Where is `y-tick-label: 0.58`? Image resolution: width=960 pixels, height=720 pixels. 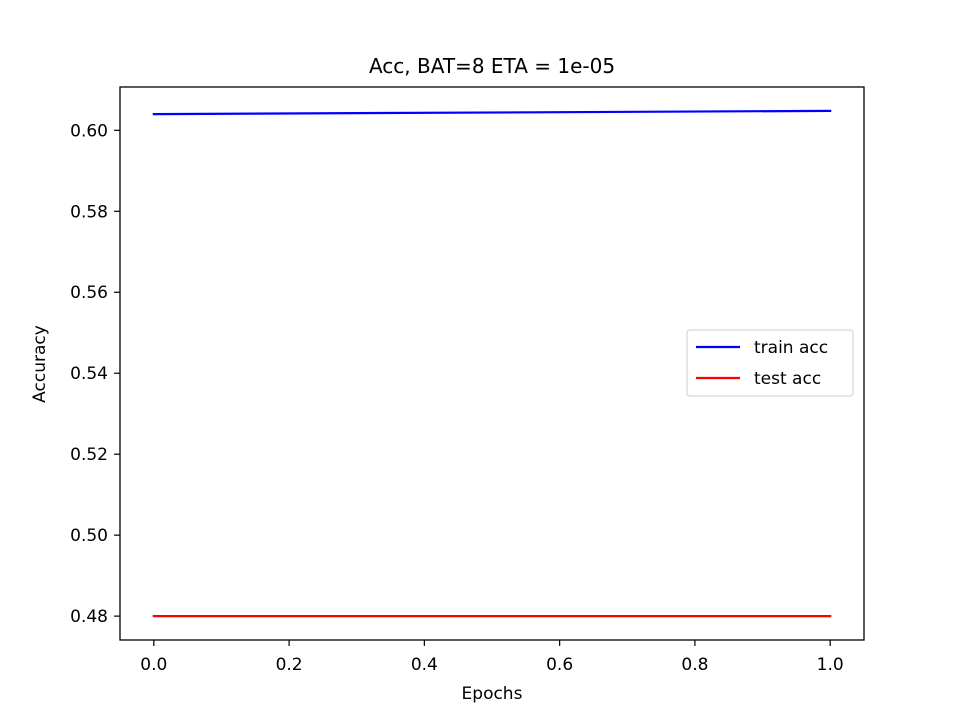 y-tick-label: 0.58 is located at coordinates (89, 212).